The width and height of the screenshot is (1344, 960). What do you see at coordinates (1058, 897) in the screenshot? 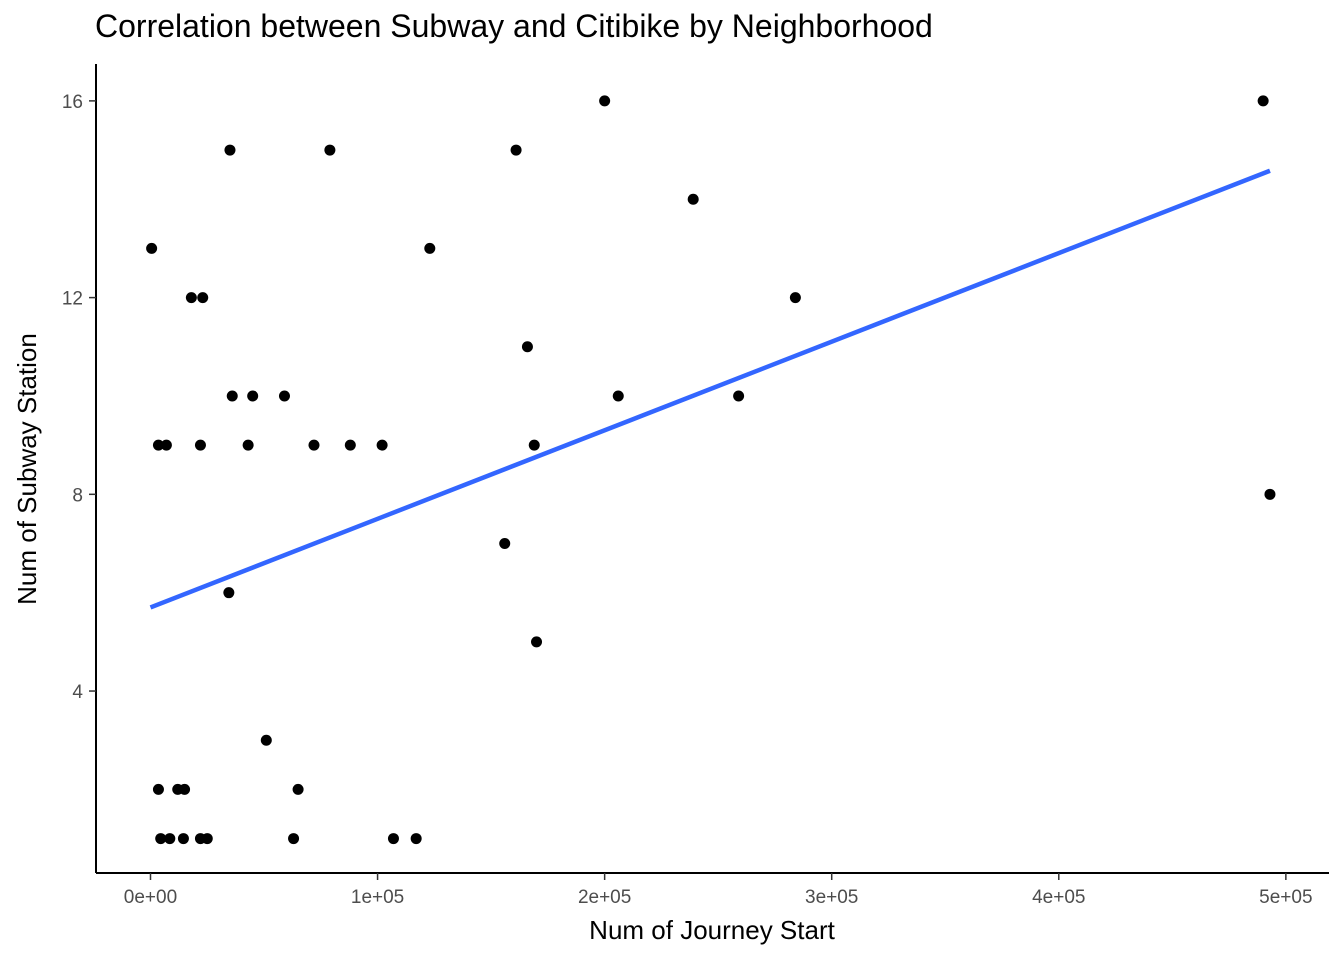
I see `x-tick-label: 4e+05` at bounding box center [1058, 897].